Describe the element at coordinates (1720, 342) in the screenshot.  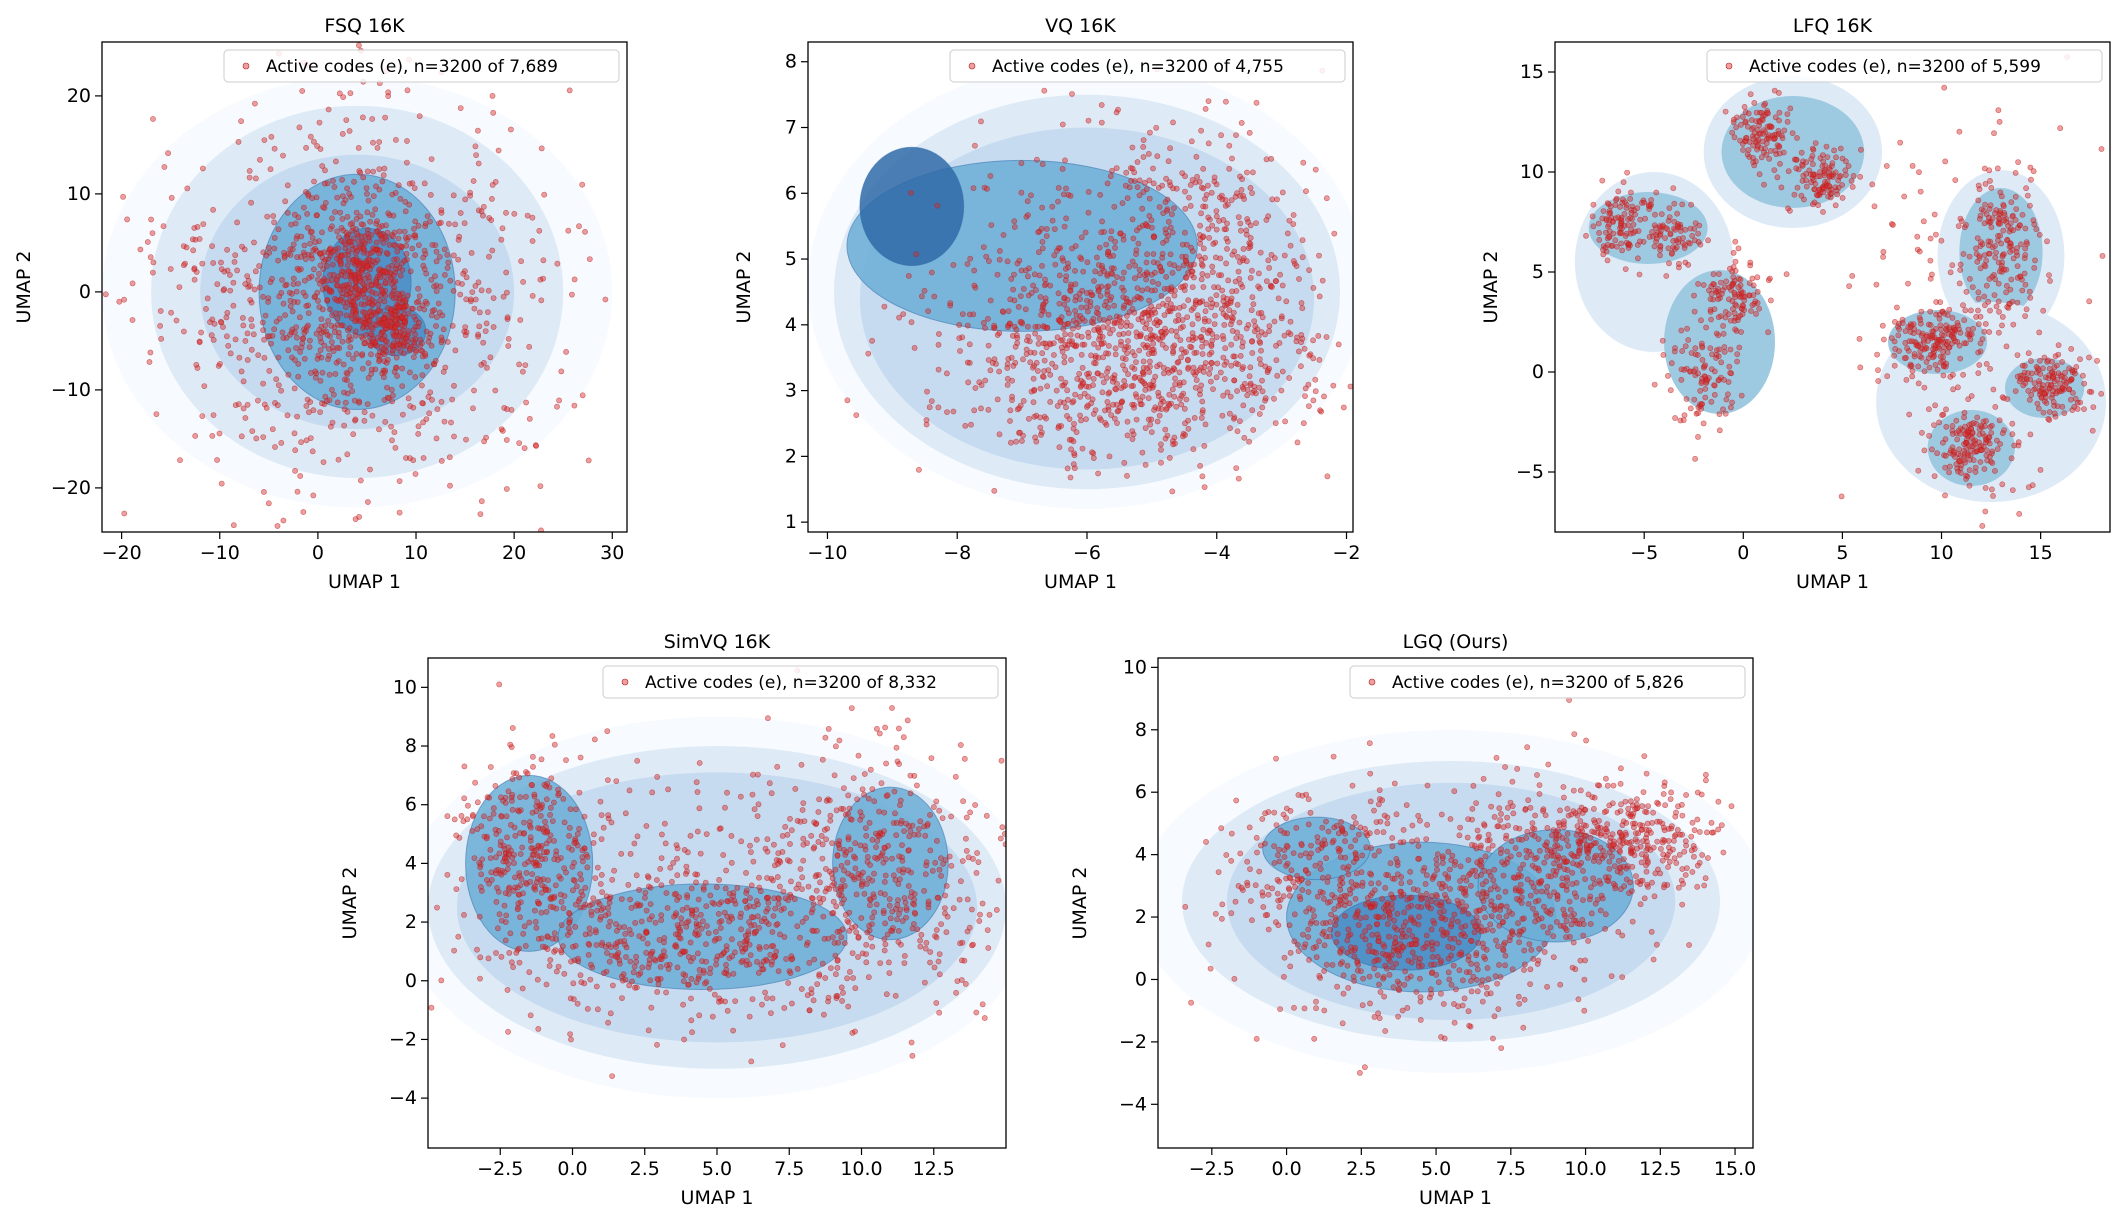
I see `kde-region` at that location.